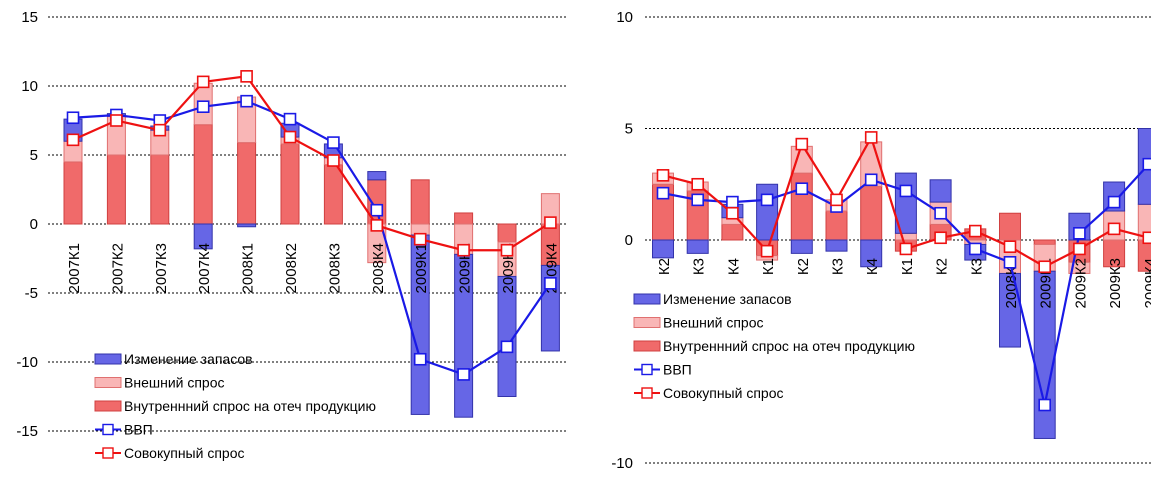 This screenshot has height=477, width=1151. Describe the element at coordinates (188, 359) in the screenshot. I see `legend-label: Изменение запасов` at that location.